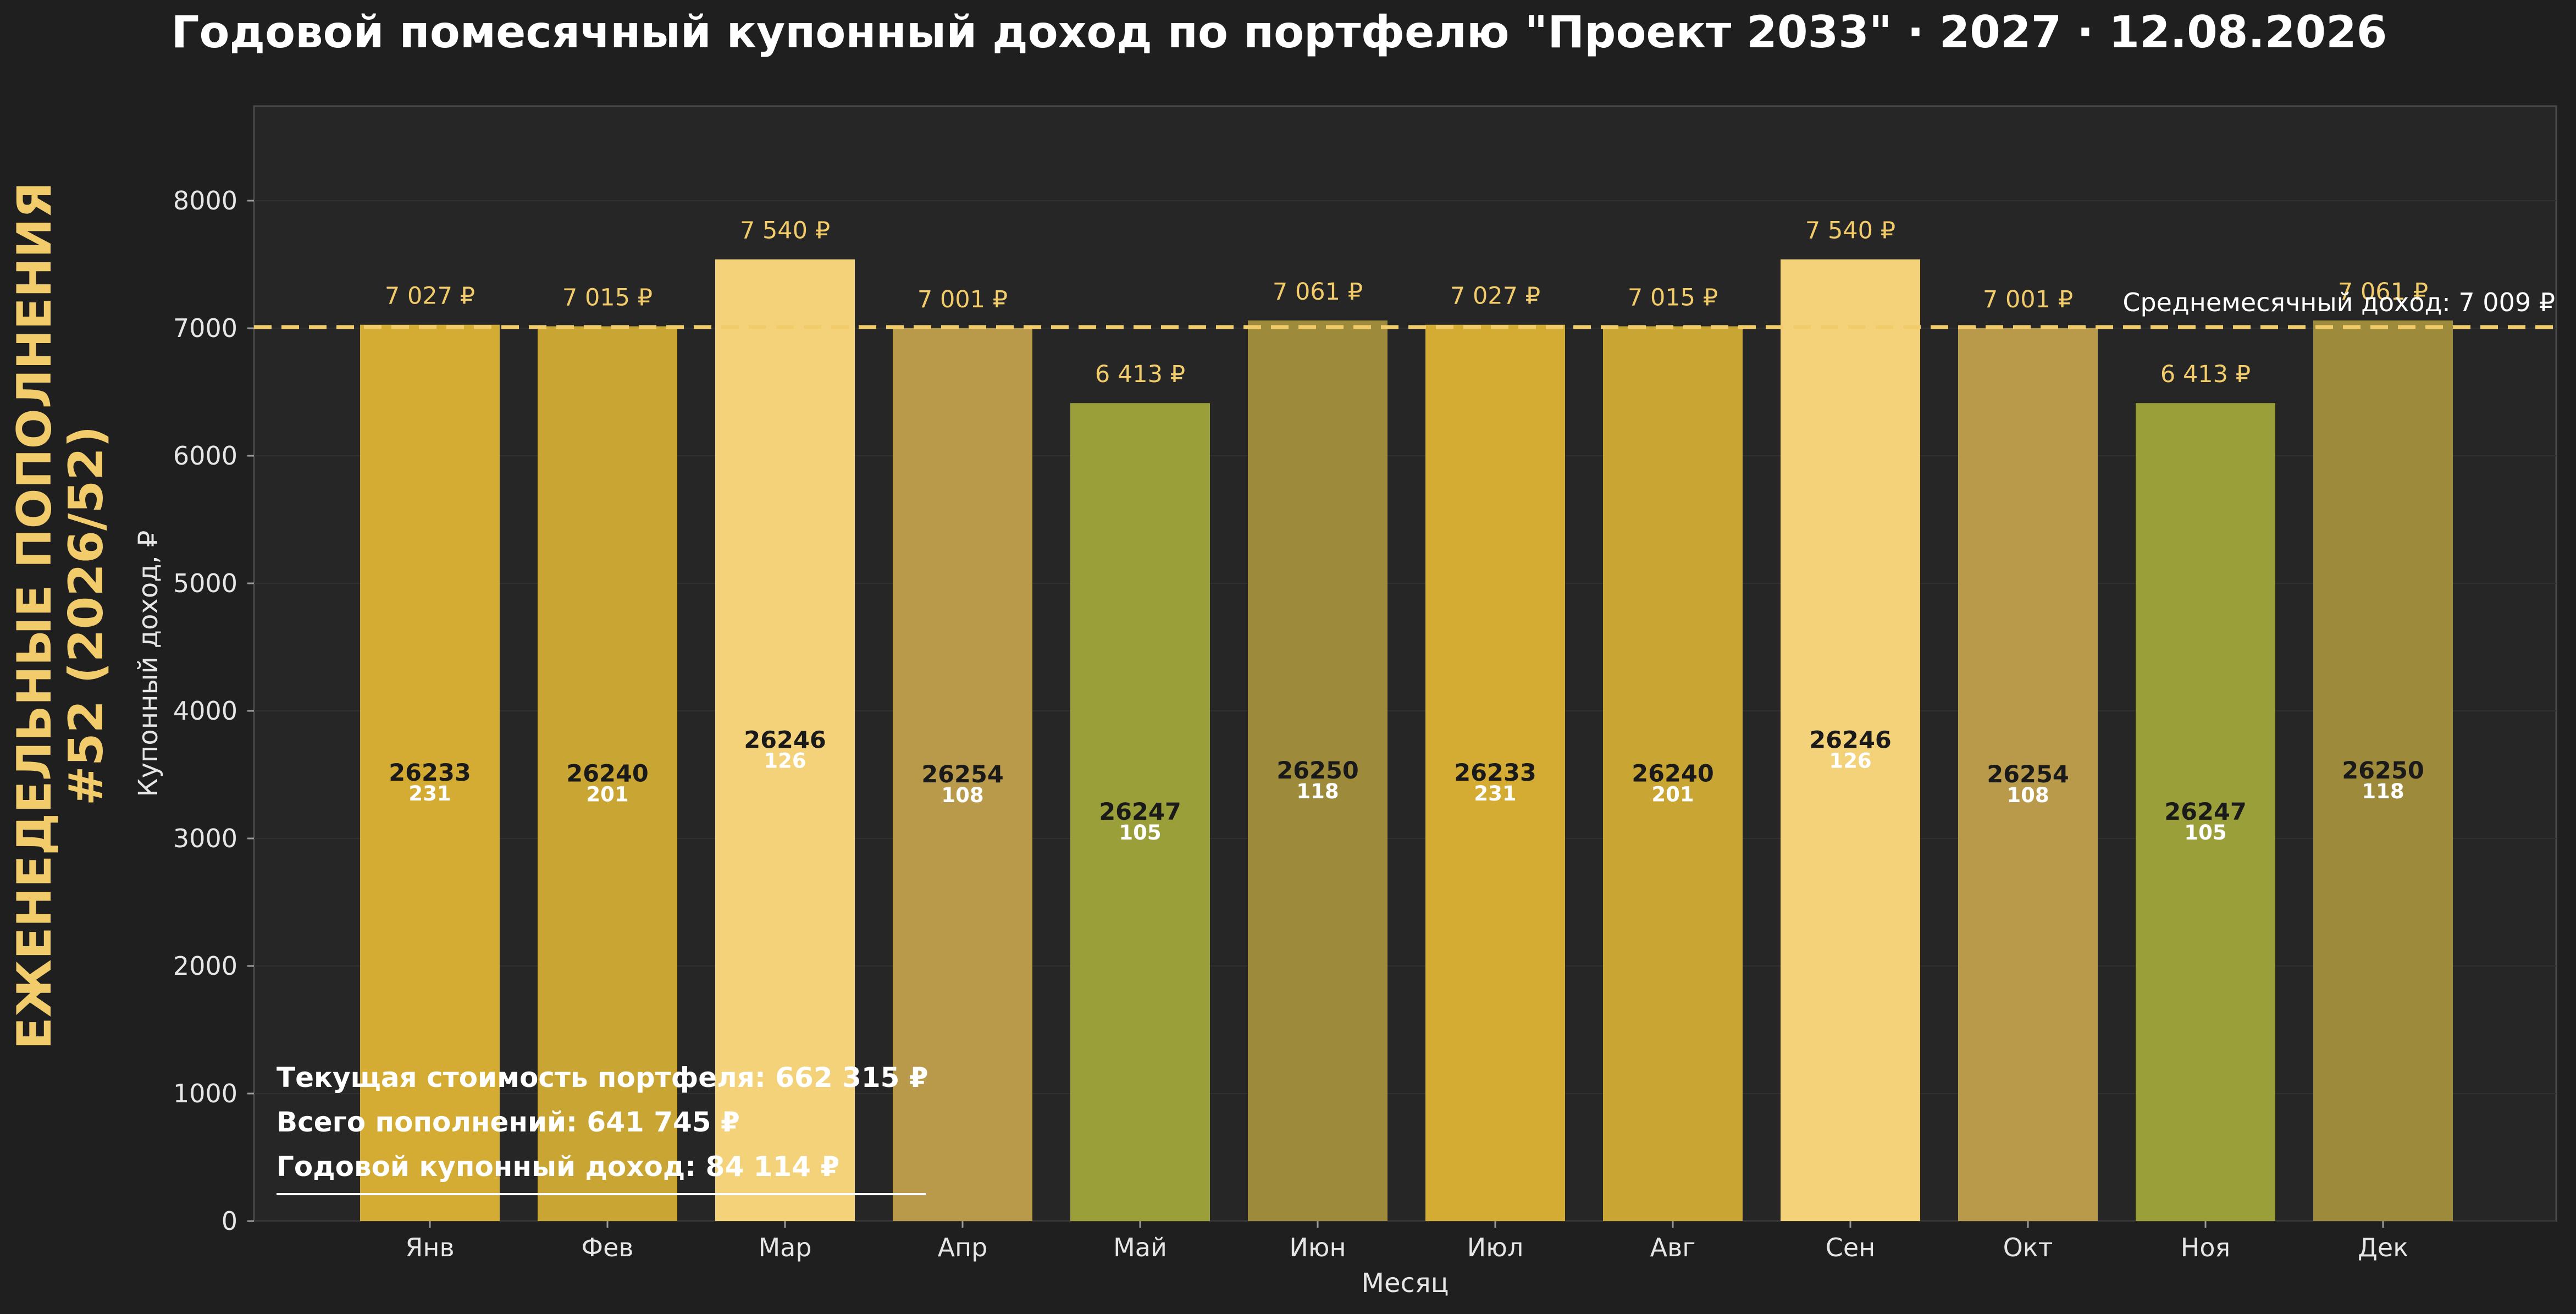 This screenshot has width=2576, height=1314. What do you see at coordinates (205, 583) in the screenshot?
I see `y-tick-label: 5000` at bounding box center [205, 583].